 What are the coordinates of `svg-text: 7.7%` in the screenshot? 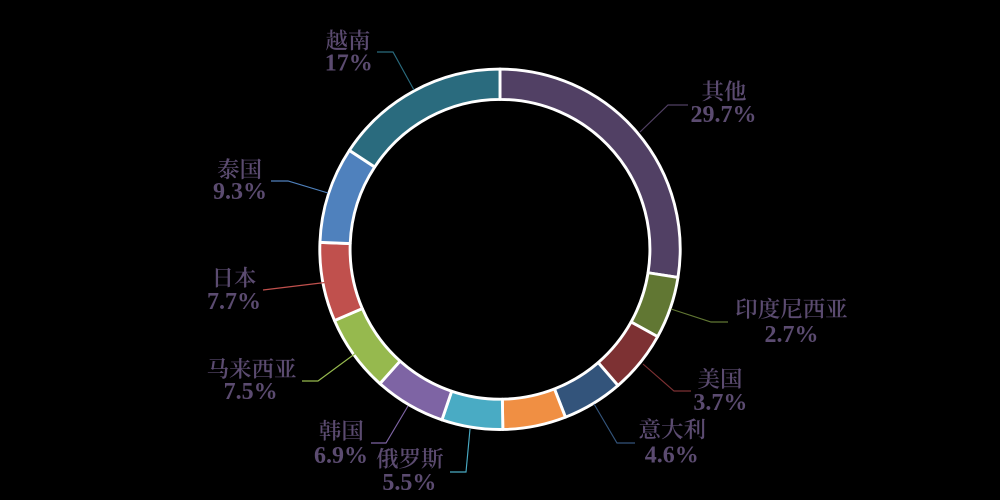 It's located at (234, 302).